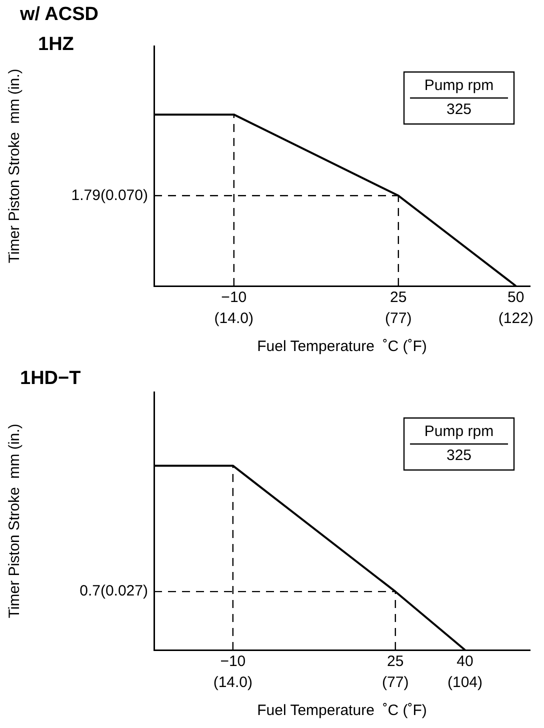 This screenshot has width=544, height=728. I want to click on text: 0.7(0.027), so click(114, 591).